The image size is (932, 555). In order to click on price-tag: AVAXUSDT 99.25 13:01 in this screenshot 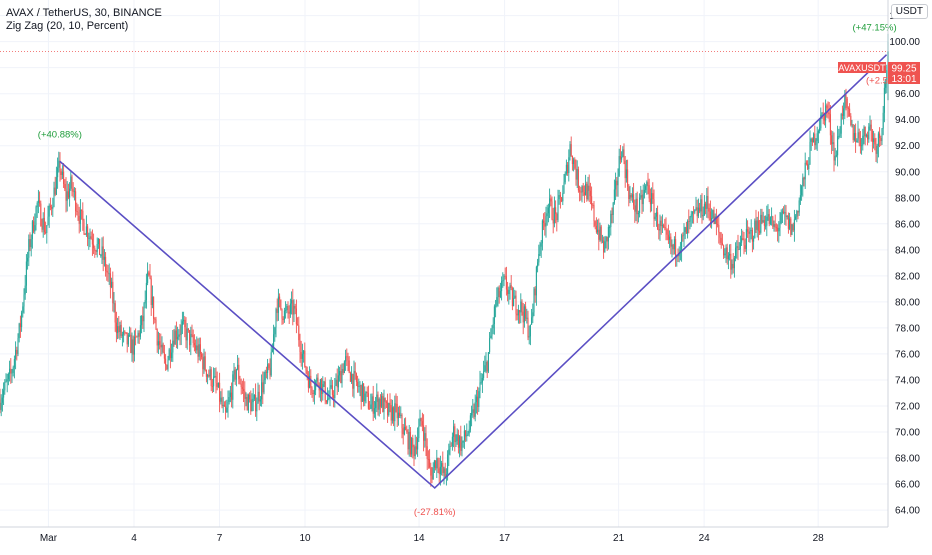, I will do `click(879, 73)`.